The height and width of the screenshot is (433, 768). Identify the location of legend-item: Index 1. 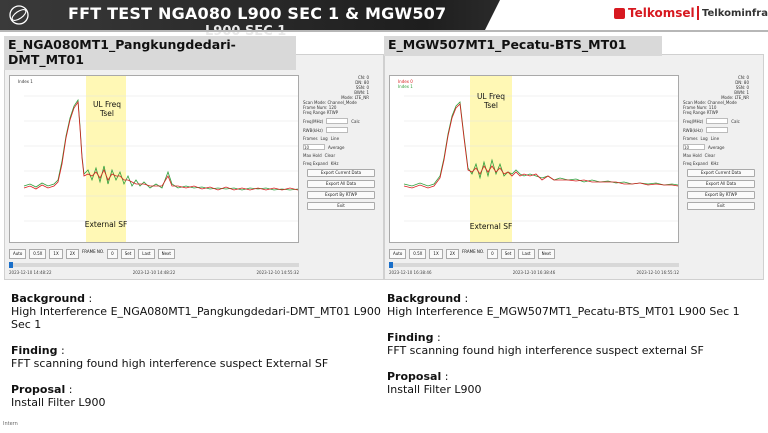
(405, 86).